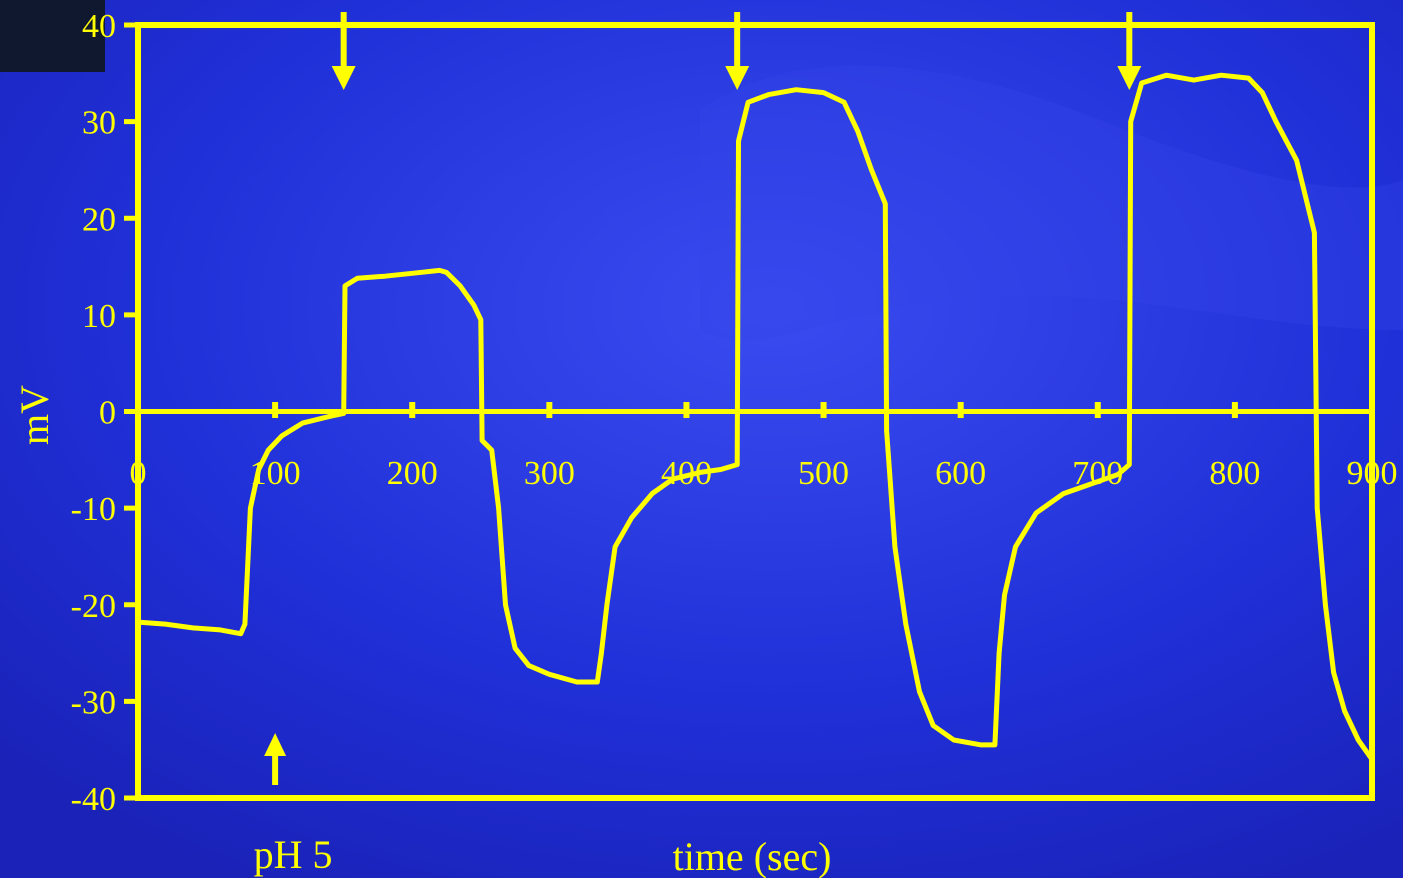 The height and width of the screenshot is (878, 1403). Describe the element at coordinates (99, 123) in the screenshot. I see `y-tick-label: 30` at that location.